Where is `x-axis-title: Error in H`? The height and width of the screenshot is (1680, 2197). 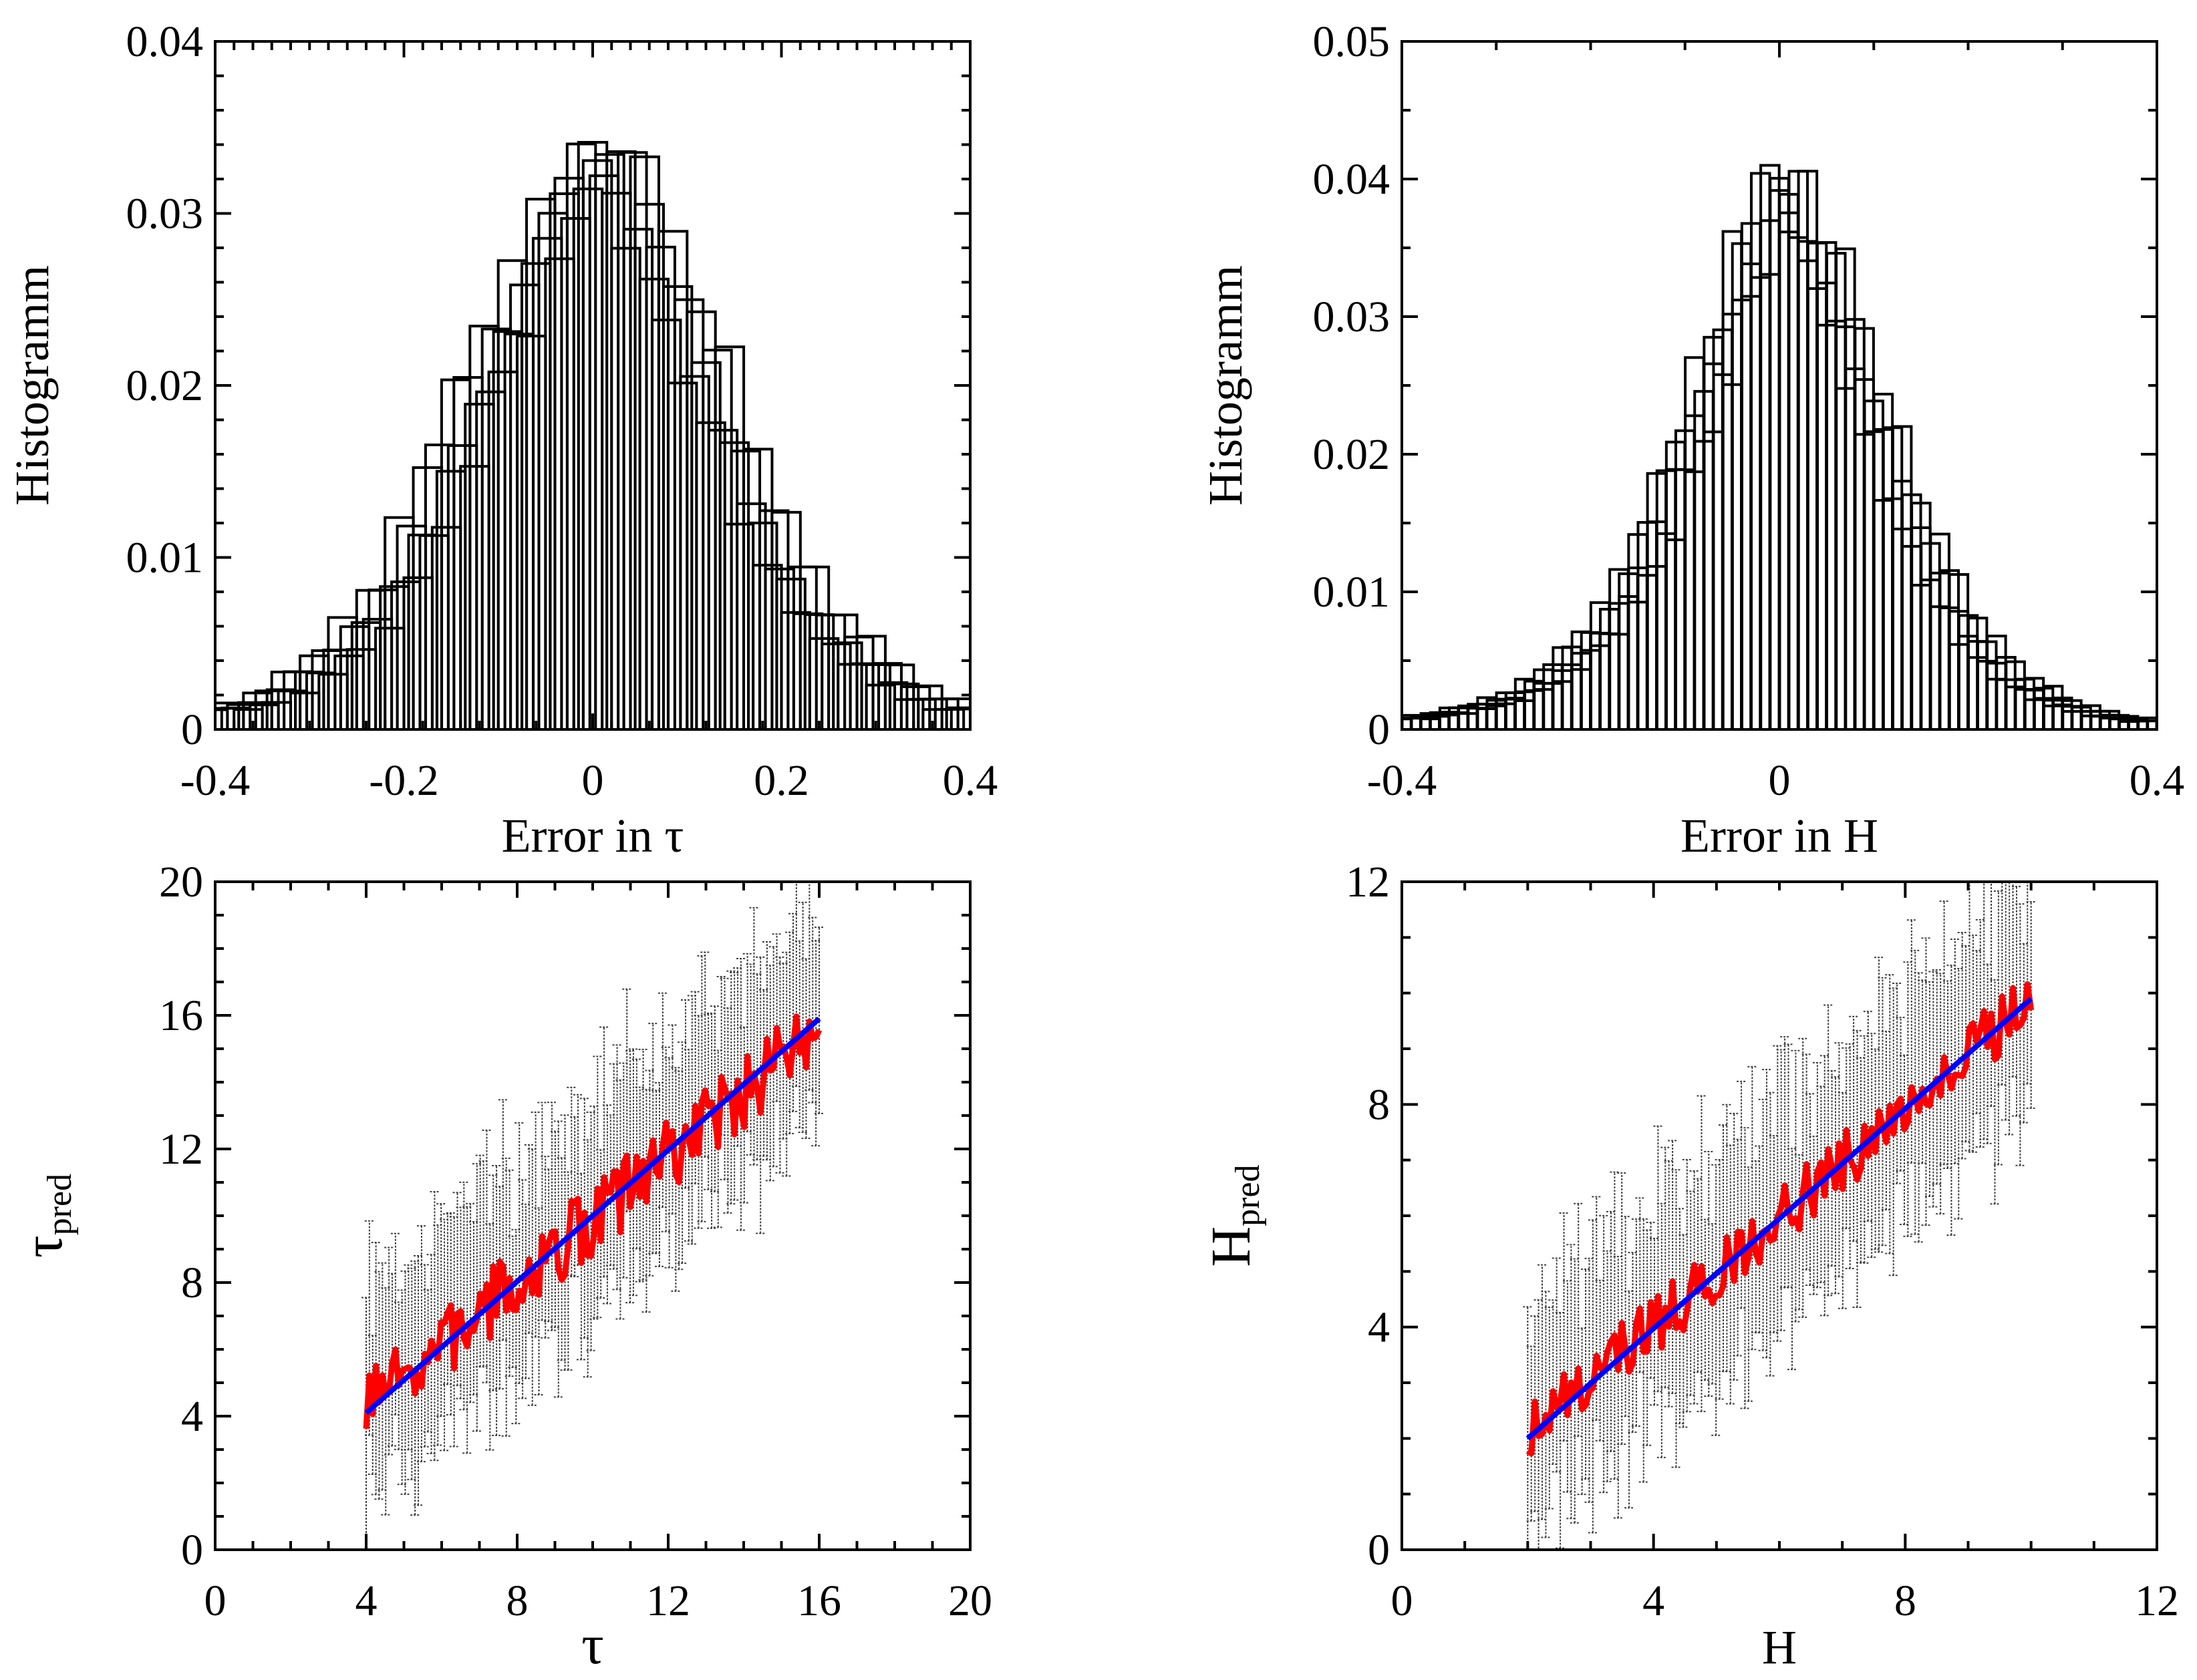 x-axis-title: Error in H is located at coordinates (1779, 835).